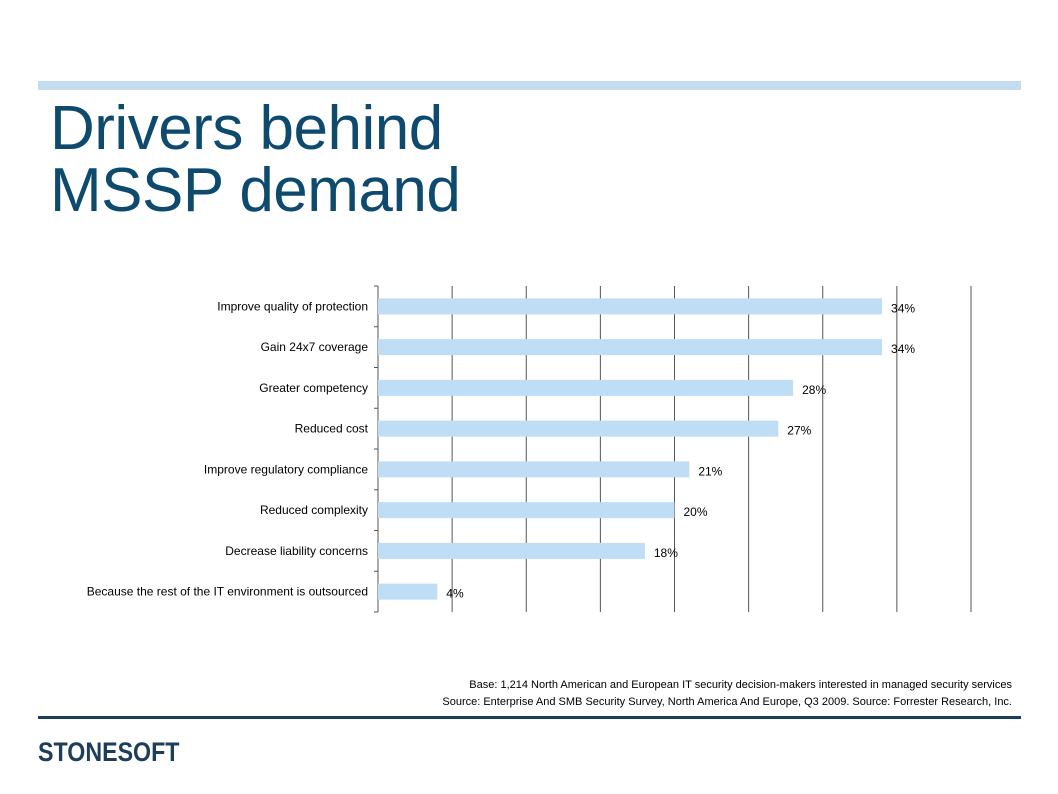 The width and height of the screenshot is (1058, 794). What do you see at coordinates (286, 469) in the screenshot?
I see `category-label: Improve regulatory compliance` at bounding box center [286, 469].